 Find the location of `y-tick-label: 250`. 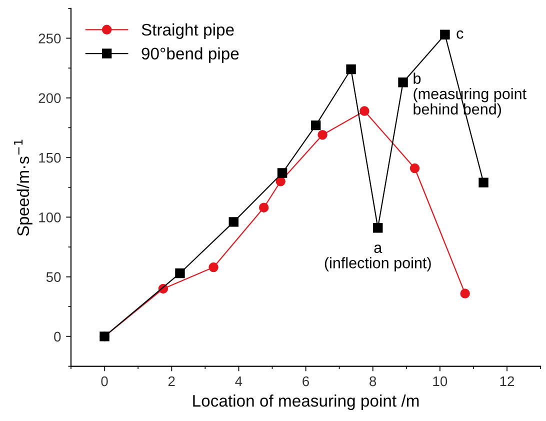

y-tick-label: 250 is located at coordinates (49, 39).